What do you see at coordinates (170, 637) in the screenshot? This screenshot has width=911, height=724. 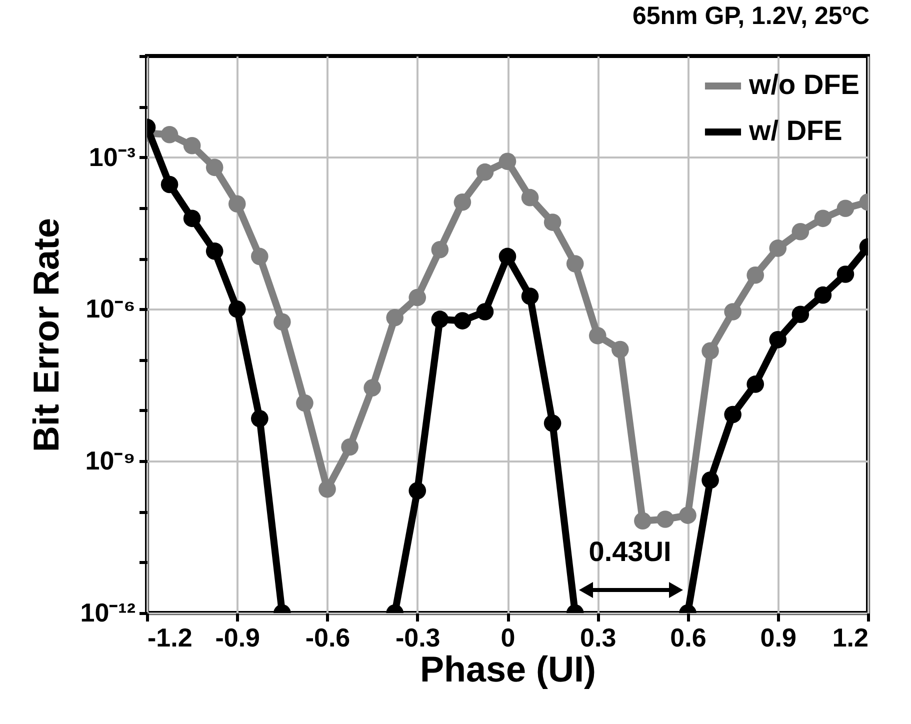 I see `x-tick-label: -1.2` at bounding box center [170, 637].